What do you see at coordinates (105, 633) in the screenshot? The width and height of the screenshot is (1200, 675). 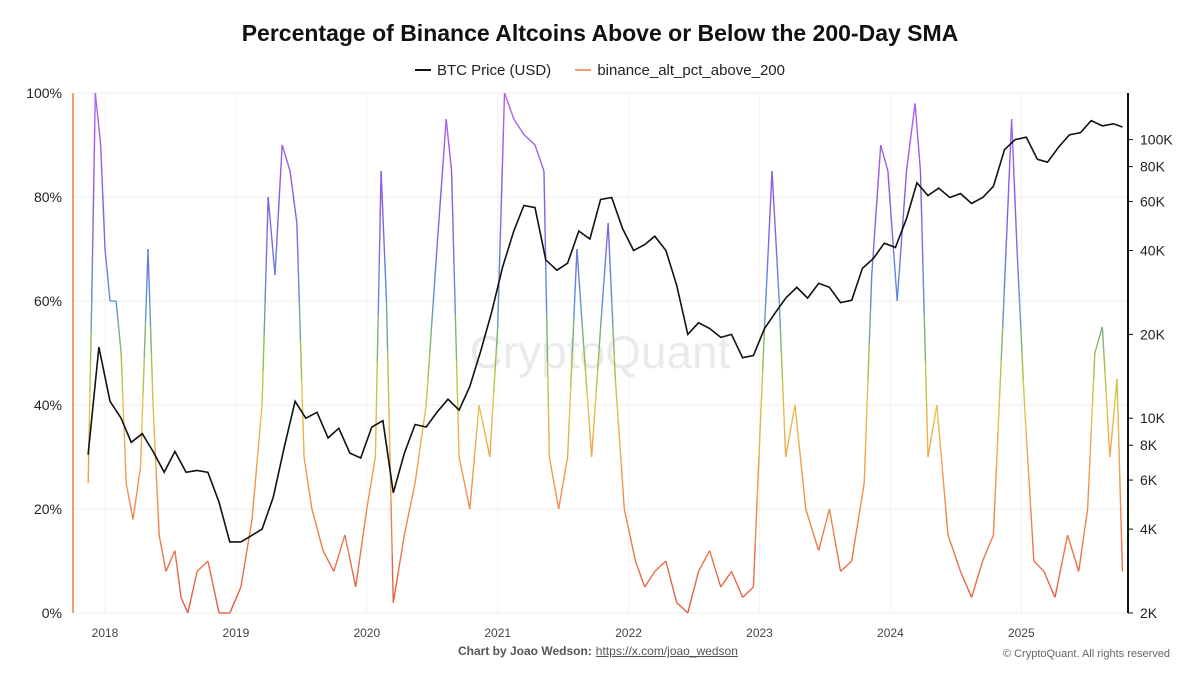 I see `x-tick-label: 2018` at bounding box center [105, 633].